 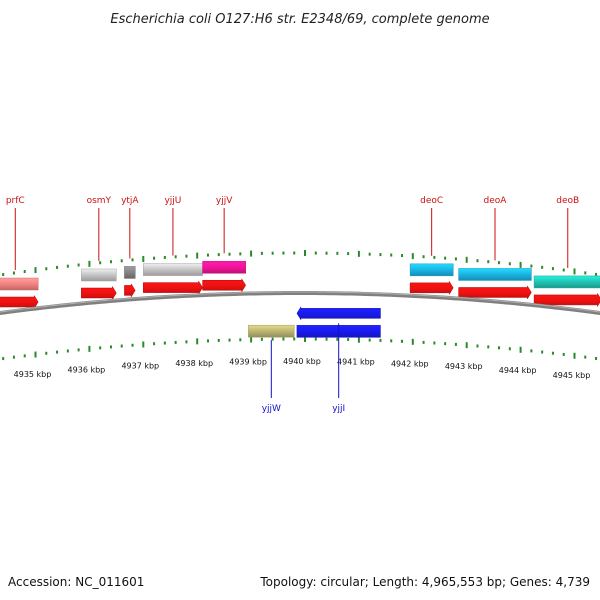 I want to click on axis-label-4943: 4943 kbp, so click(x=464, y=366).